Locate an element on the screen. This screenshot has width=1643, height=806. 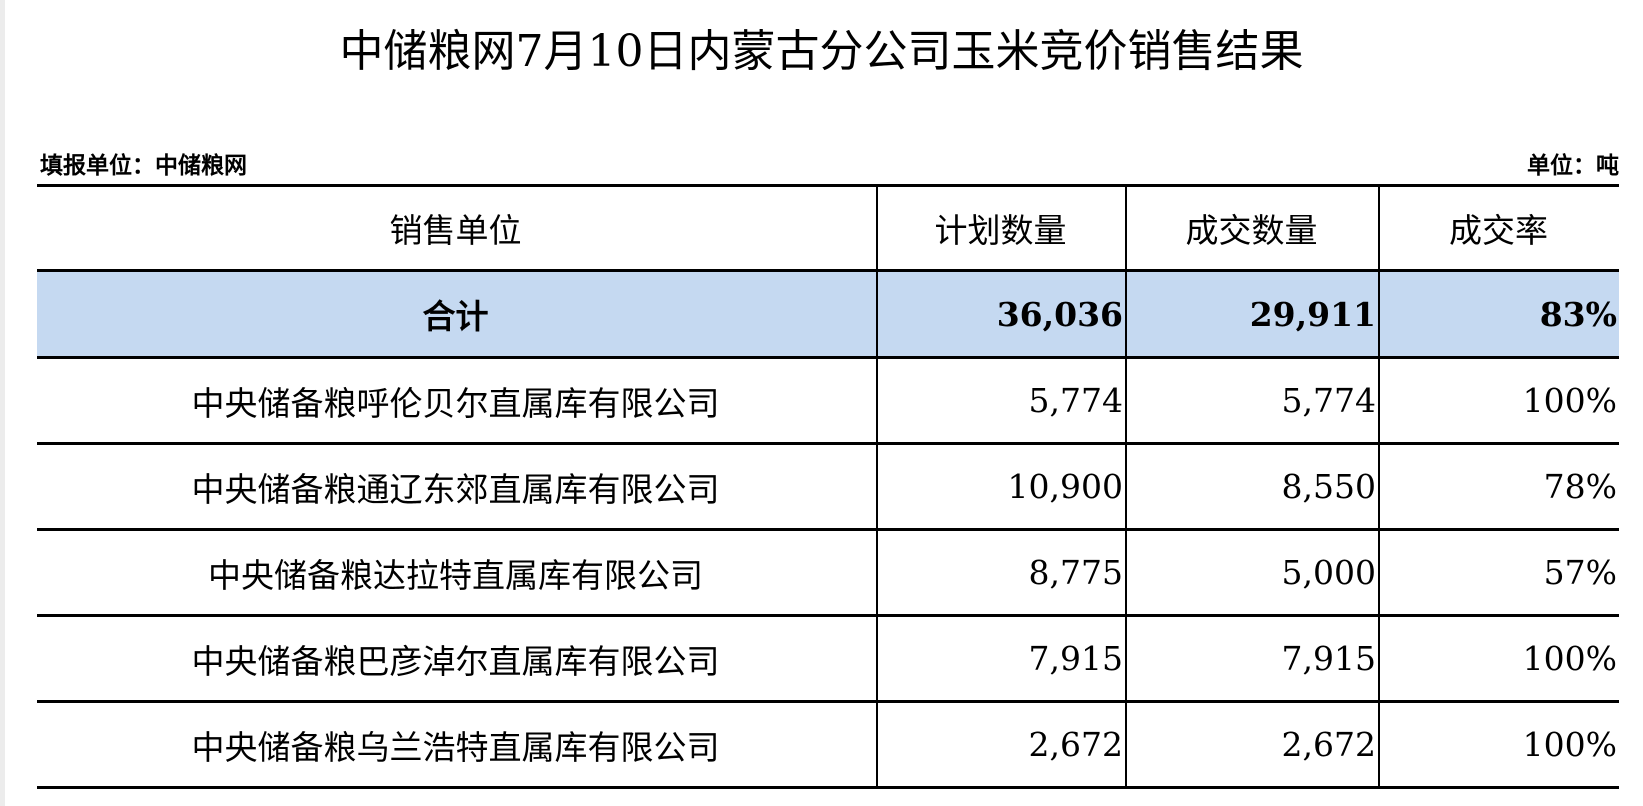
total-row: 合计 36,036 29,911 83% is located at coordinates (828, 314).